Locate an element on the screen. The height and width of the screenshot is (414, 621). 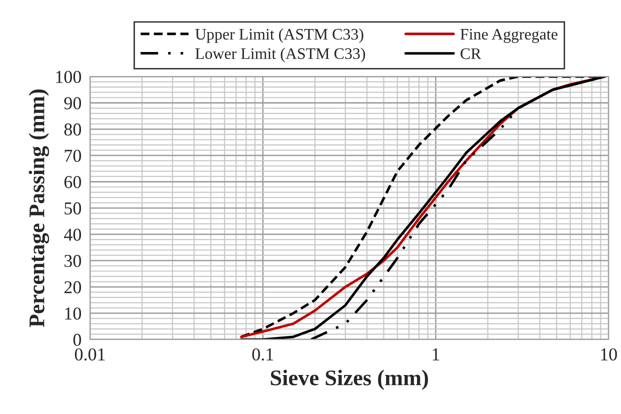
legend-label: Upper Limit (ASTM C33) is located at coordinates (279, 35).